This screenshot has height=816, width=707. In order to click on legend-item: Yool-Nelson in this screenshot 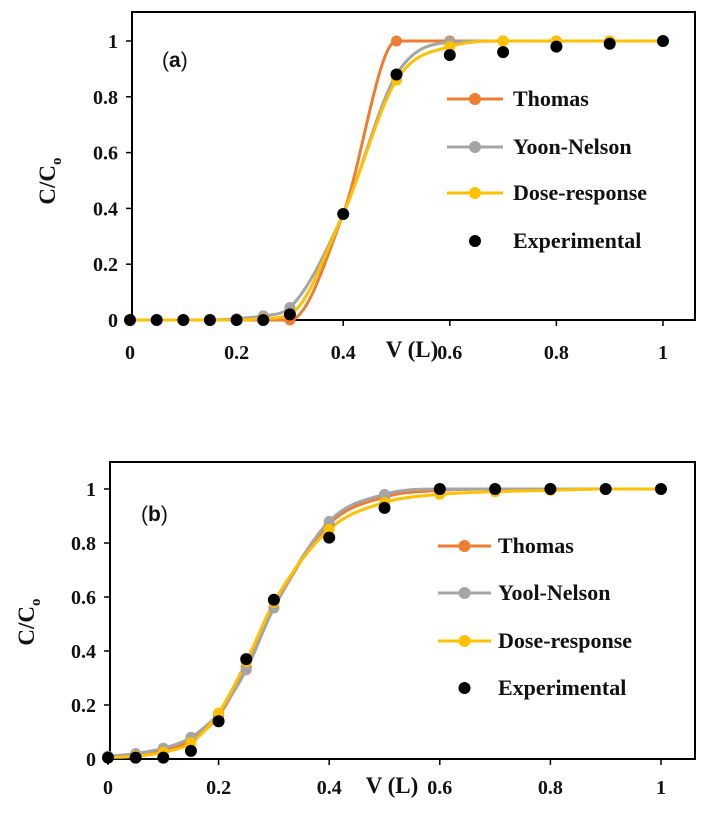, I will do `click(524, 592)`.